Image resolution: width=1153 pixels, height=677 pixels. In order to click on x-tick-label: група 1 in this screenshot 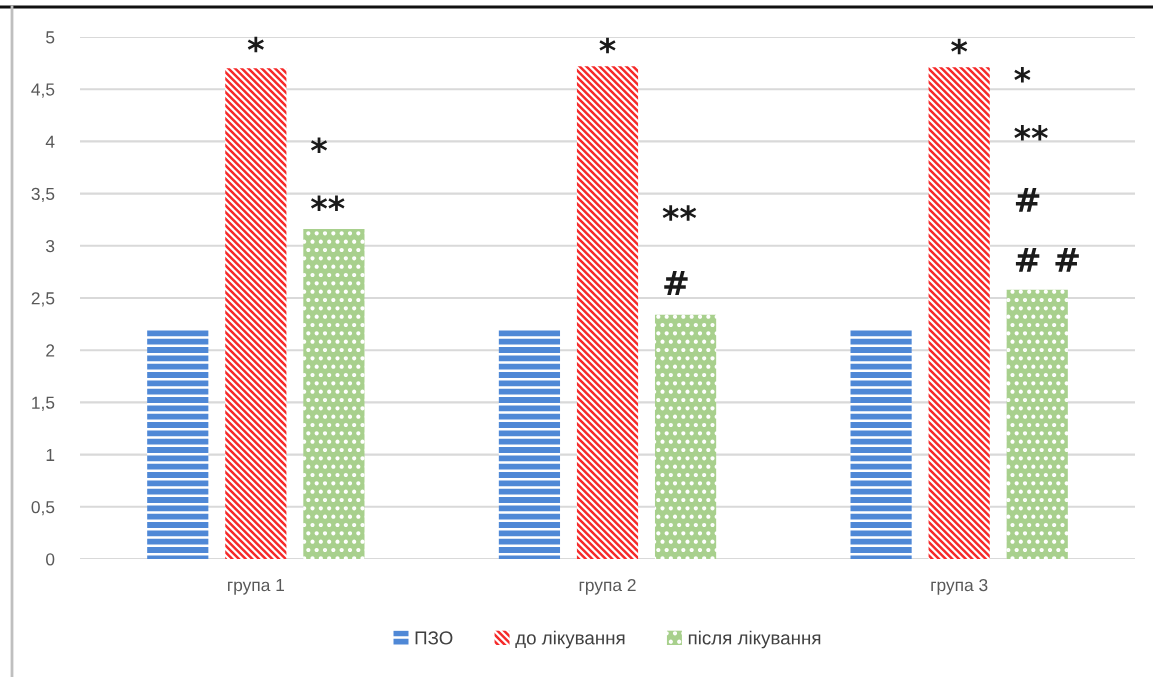, I will do `click(256, 587)`.